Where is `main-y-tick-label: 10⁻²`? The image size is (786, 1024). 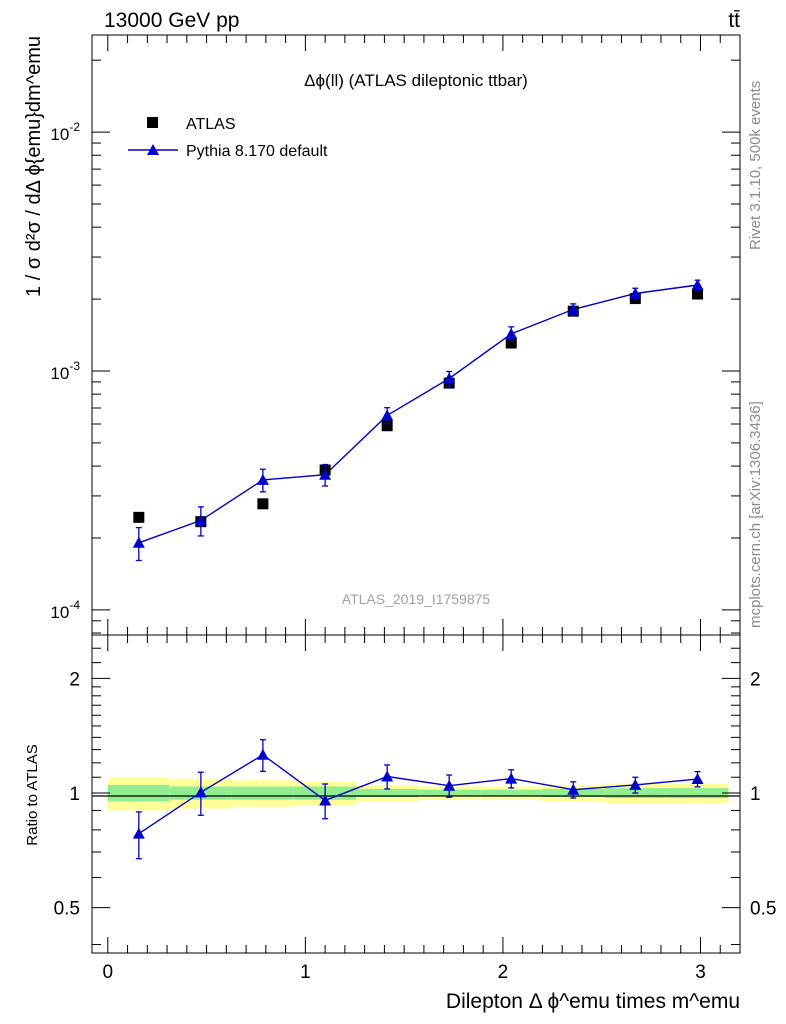 main-y-tick-label: 10⁻² is located at coordinates (65, 132).